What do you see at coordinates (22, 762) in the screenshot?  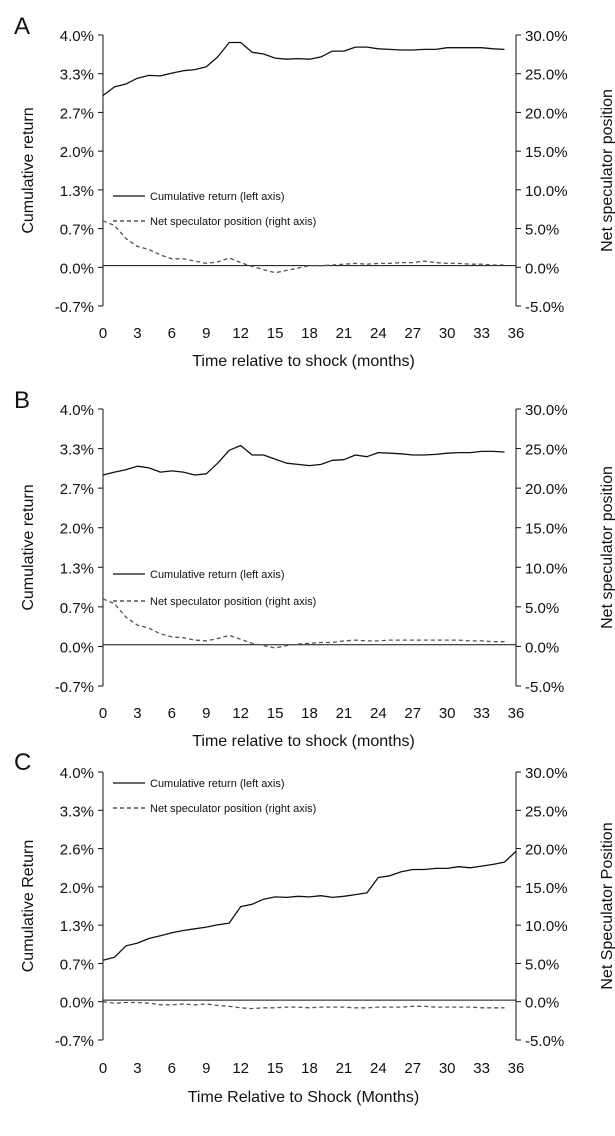 I see `panel-label: C` at bounding box center [22, 762].